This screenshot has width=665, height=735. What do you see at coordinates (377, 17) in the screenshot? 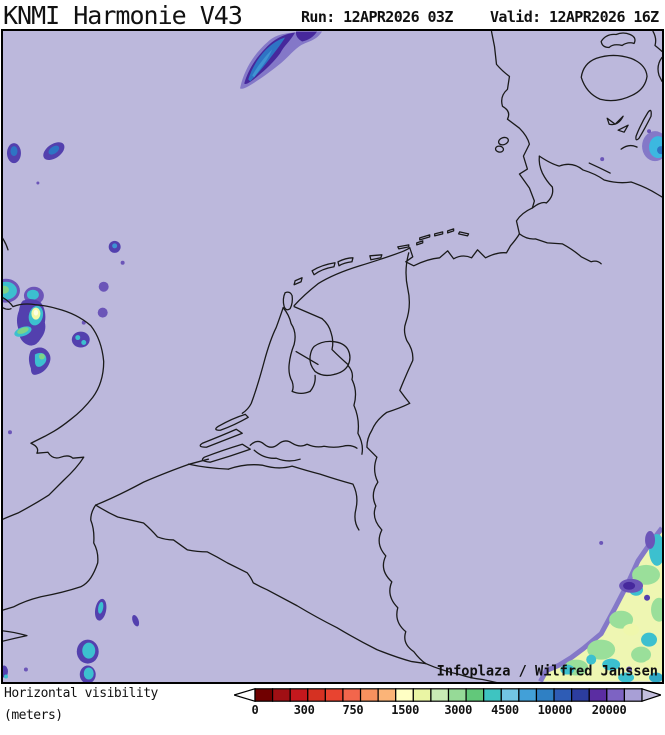
I see `run-time-label: Run: 12APR2026 03Z` at bounding box center [377, 17].